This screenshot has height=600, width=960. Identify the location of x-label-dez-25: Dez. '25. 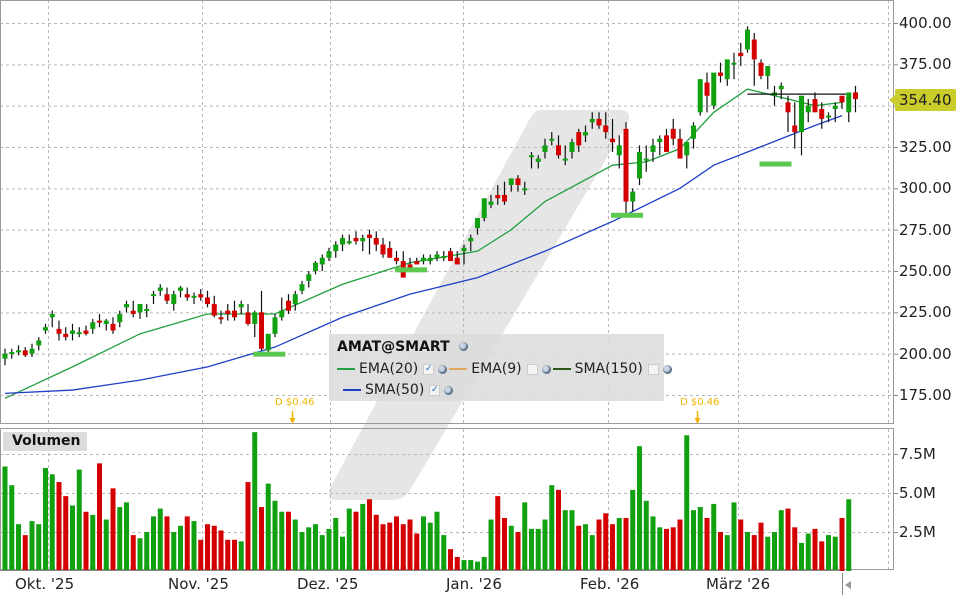
(328, 584).